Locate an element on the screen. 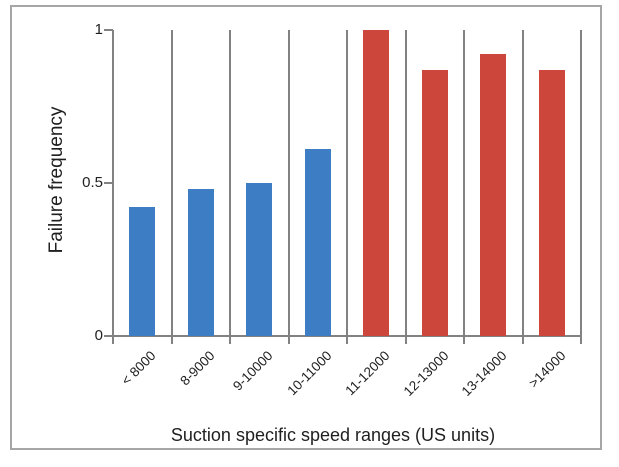  y-tick-label-0: 0 is located at coordinates (98, 335).